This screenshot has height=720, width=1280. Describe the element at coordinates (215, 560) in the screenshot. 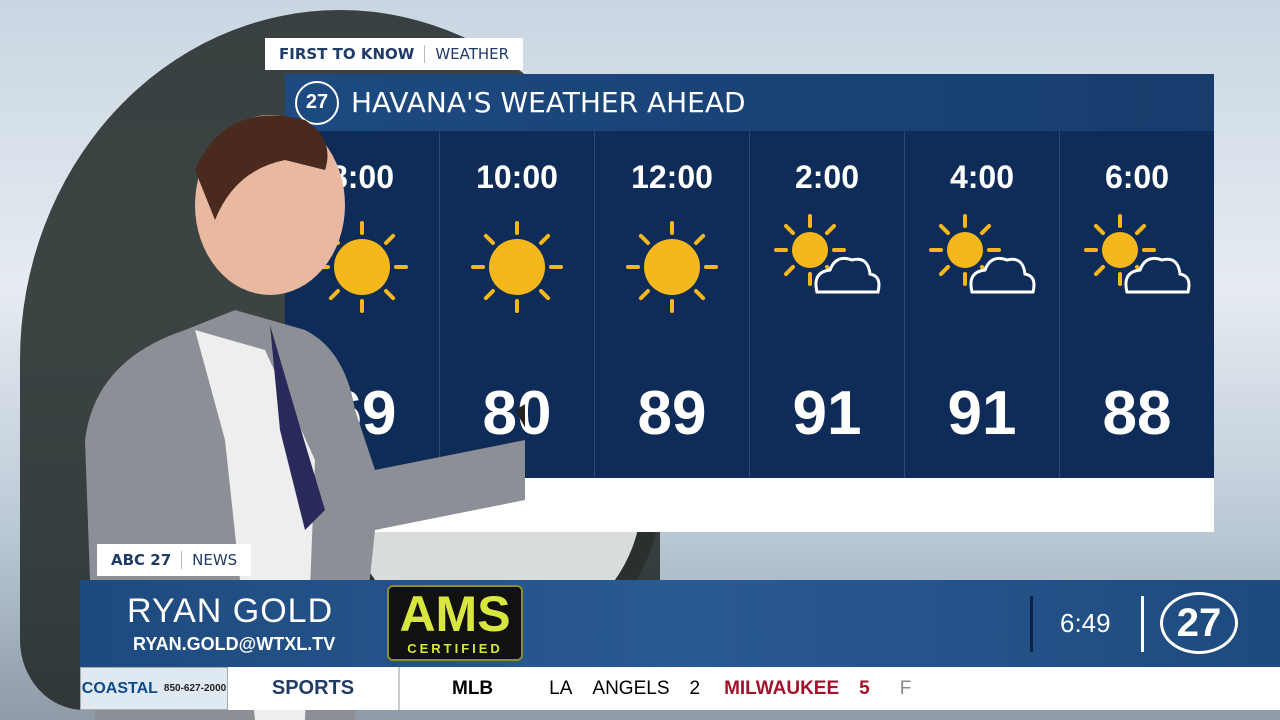

I see `news-tag-right: NEWS` at that location.